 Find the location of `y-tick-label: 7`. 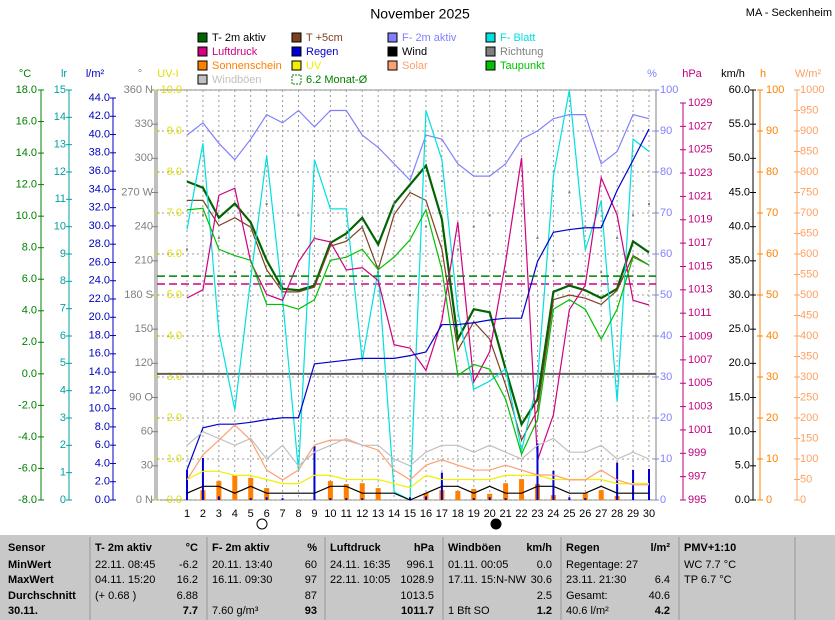

y-tick-label: 7 is located at coordinates (63, 309).